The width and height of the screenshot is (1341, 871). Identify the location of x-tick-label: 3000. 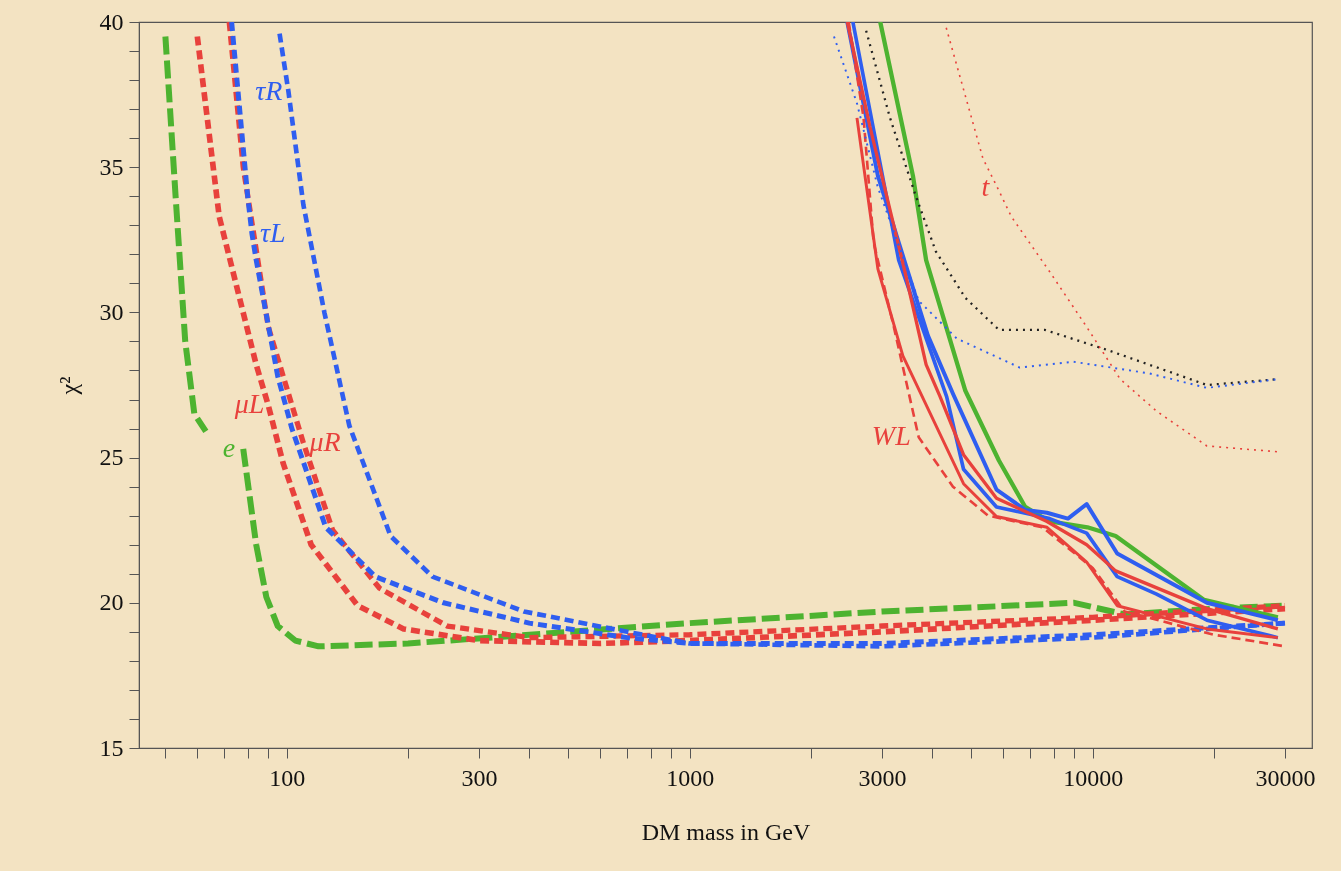
(882, 777).